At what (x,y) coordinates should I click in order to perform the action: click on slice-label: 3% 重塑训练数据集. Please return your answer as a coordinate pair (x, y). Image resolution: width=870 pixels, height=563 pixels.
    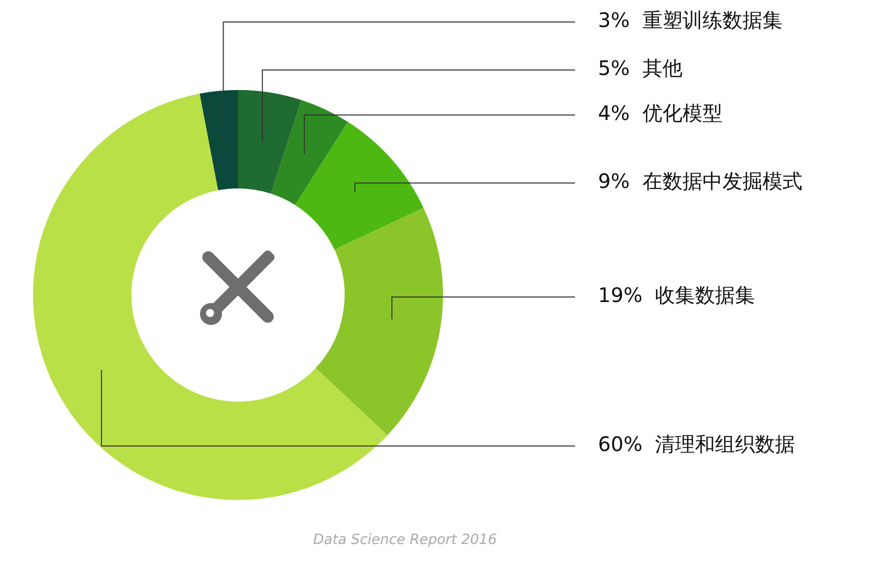
    Looking at the image, I should click on (690, 20).